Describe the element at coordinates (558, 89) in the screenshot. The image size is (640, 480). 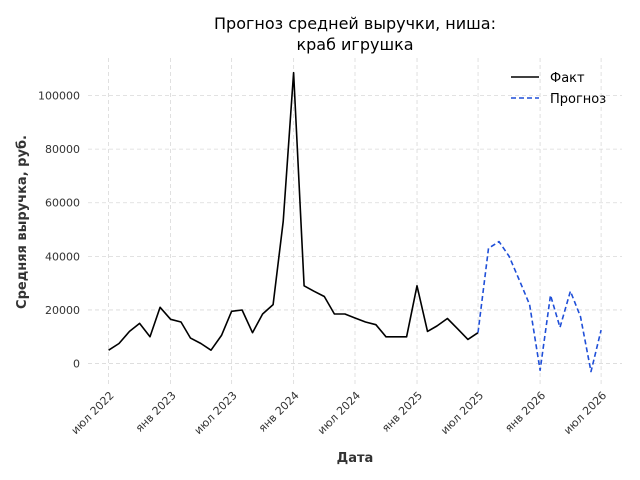
I see `legend: Факт Прогноз` at that location.